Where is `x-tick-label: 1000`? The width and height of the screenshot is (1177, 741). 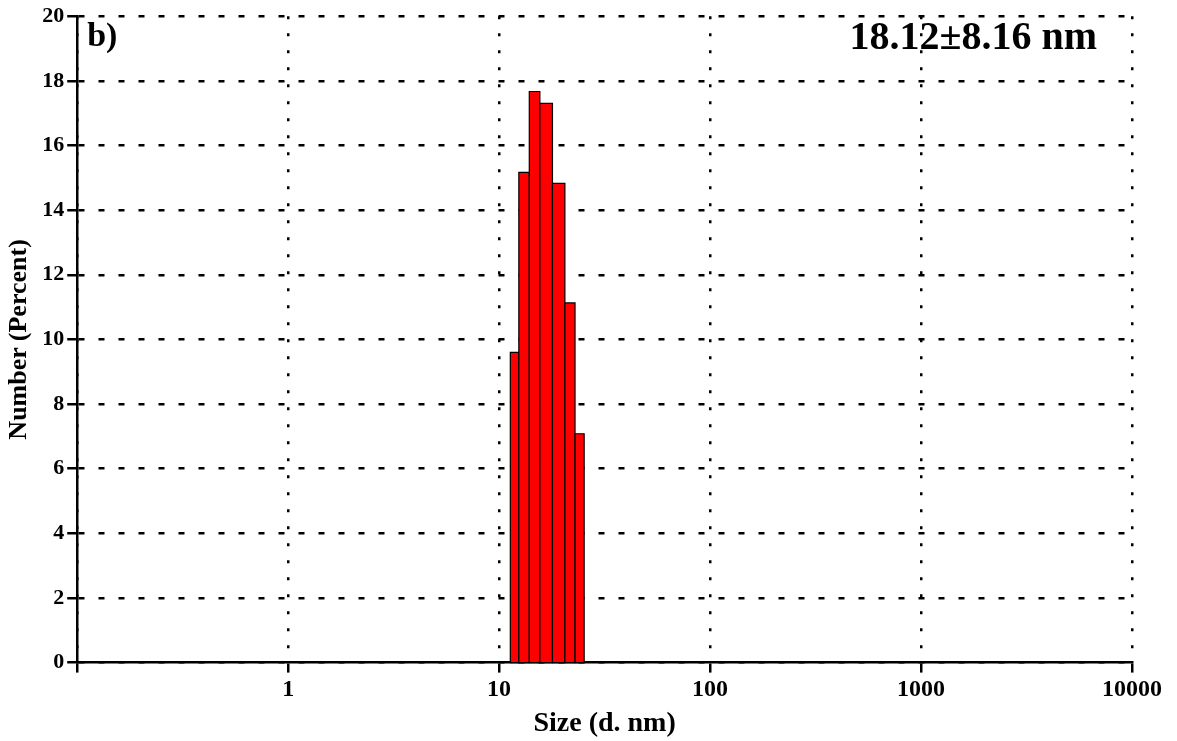 x-tick-label: 1000 is located at coordinates (921, 688).